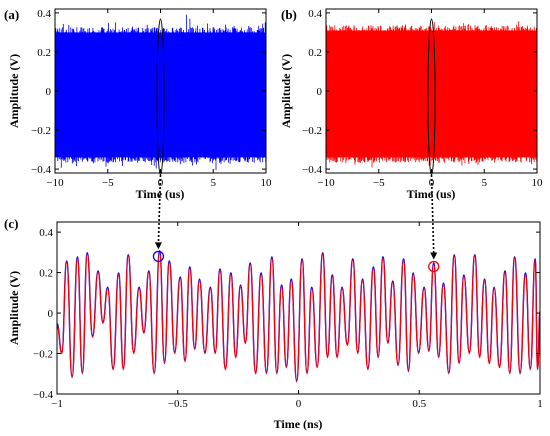 The image size is (550, 436). Describe the element at coordinates (286, 91) in the screenshot. I see `panel-b-y-label: Amplitude (V)` at that location.